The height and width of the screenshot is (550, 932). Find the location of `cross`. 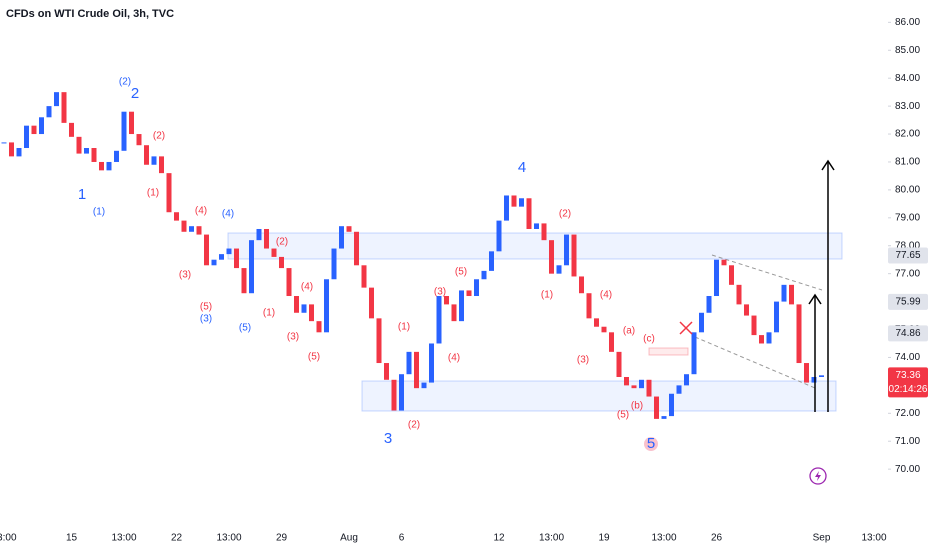

cross is located at coordinates (686, 328).